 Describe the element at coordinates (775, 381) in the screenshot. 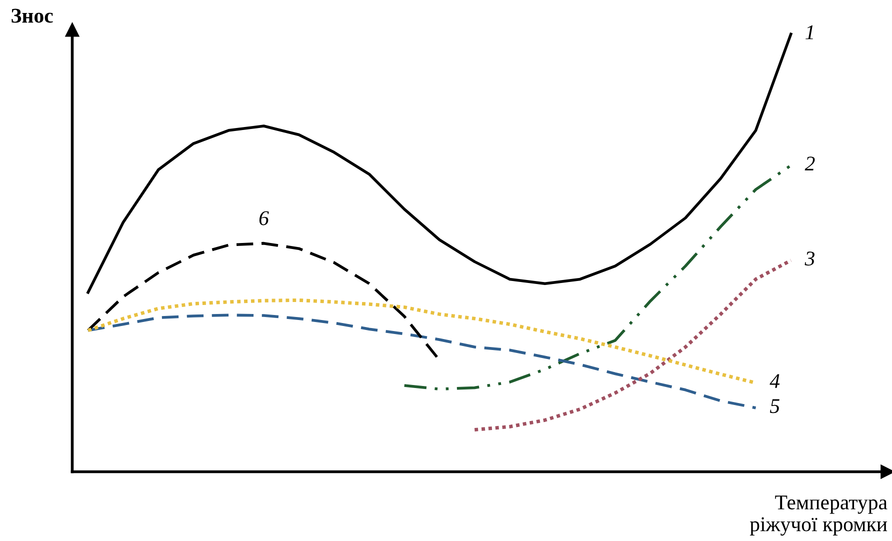

I see `series-label: 4` at that location.